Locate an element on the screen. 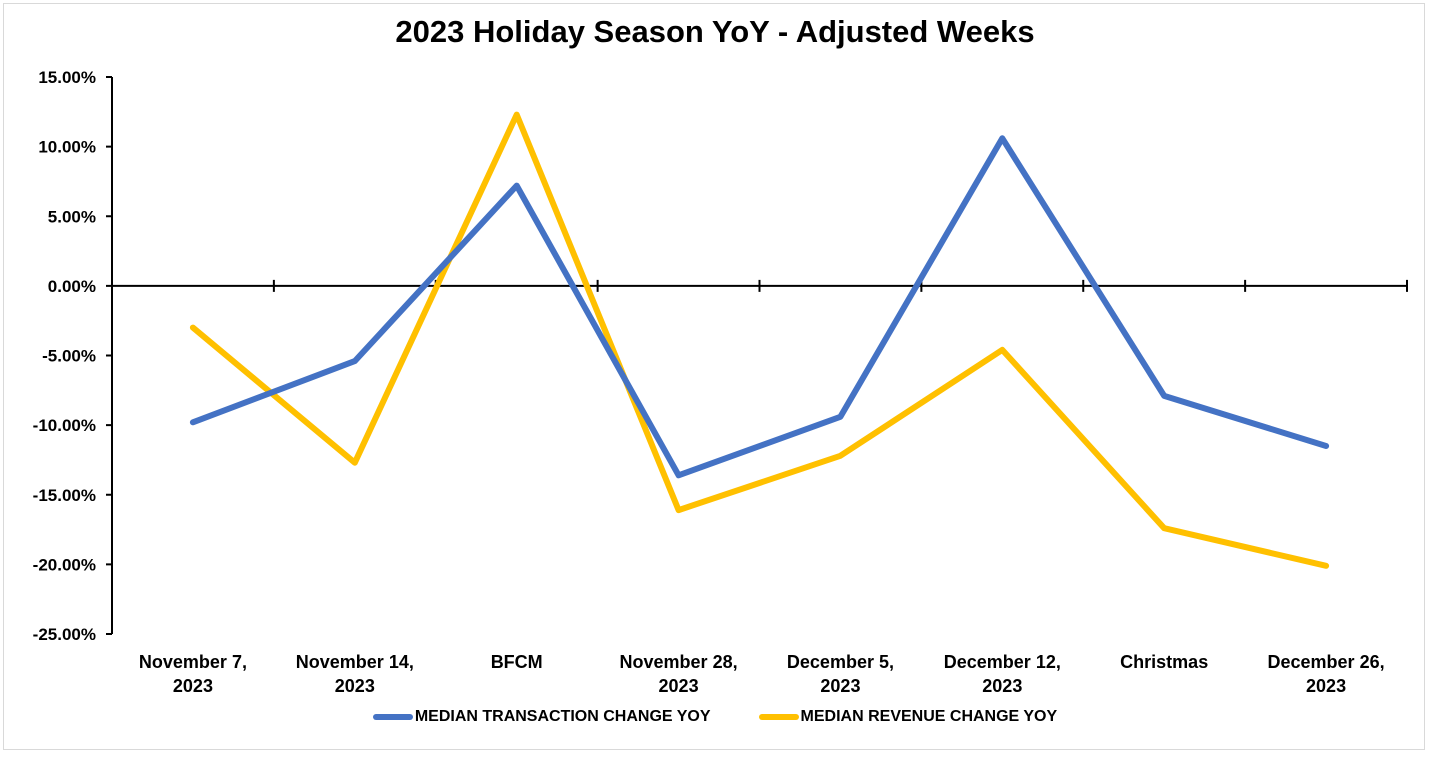 This screenshot has height=757, width=1430. x-category-label: November 7, 2023 is located at coordinates (193, 674).